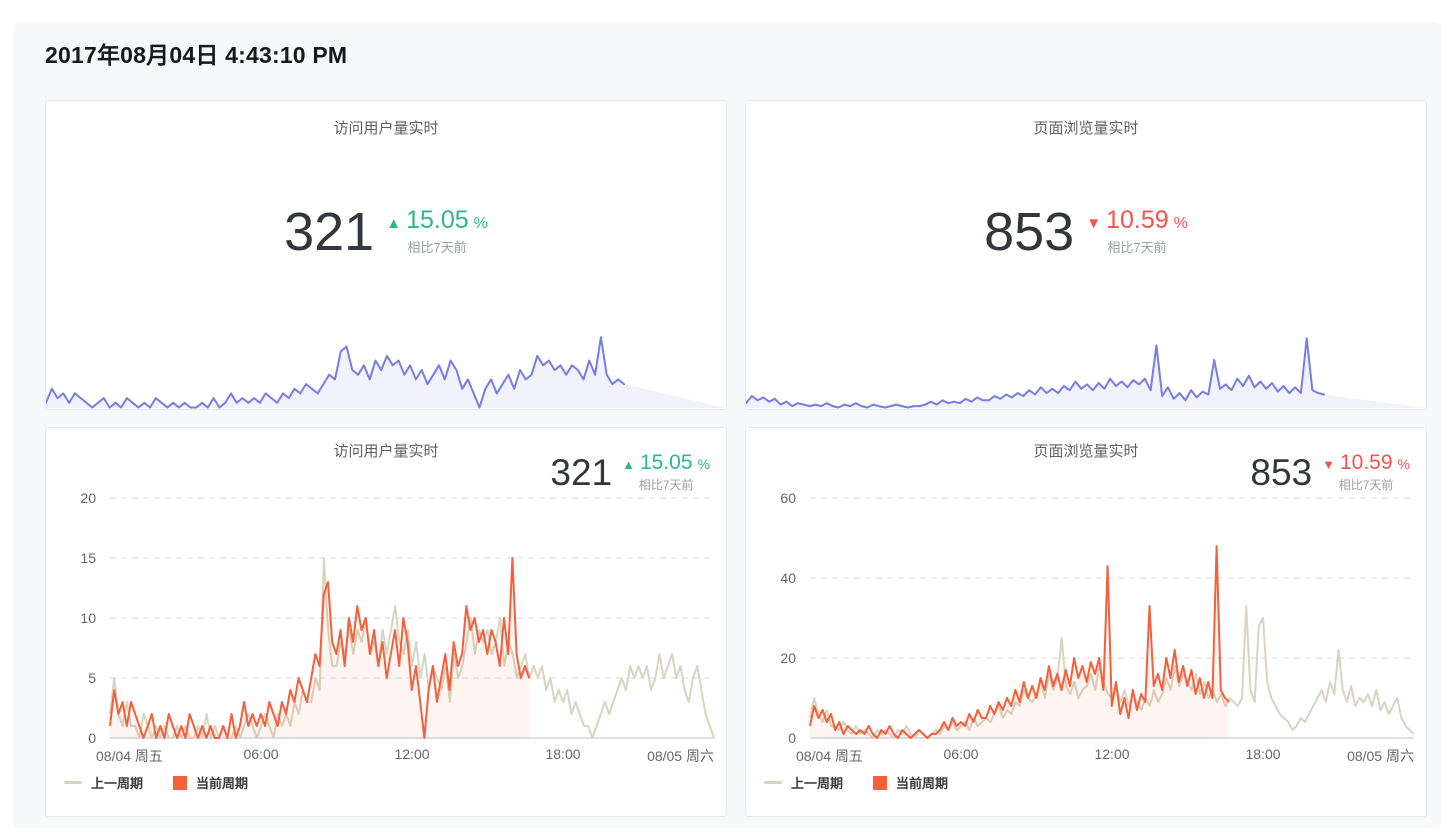 The image size is (1454, 836). Describe the element at coordinates (92, 678) in the screenshot. I see `y-axis-label: 5` at that location.